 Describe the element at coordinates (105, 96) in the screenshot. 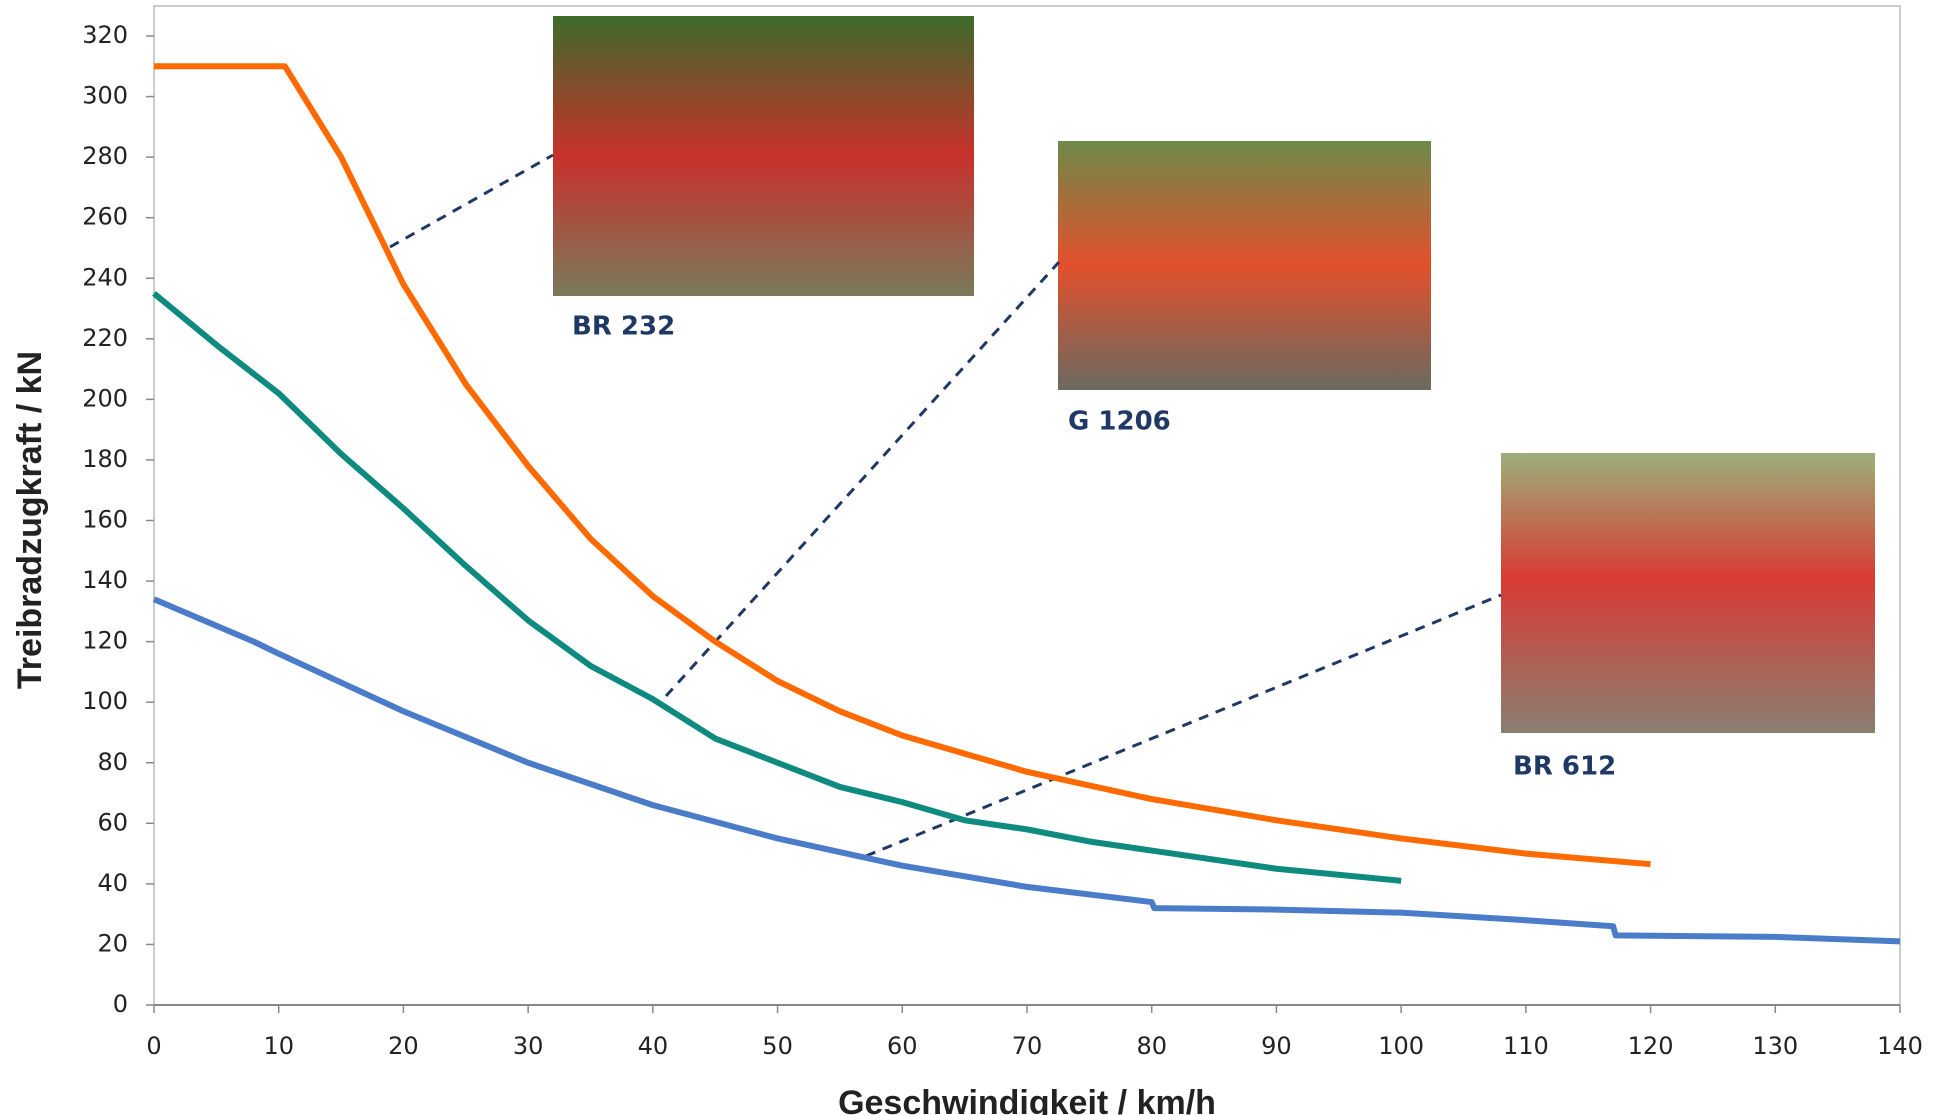

I see `y-tick-label: 300` at that location.